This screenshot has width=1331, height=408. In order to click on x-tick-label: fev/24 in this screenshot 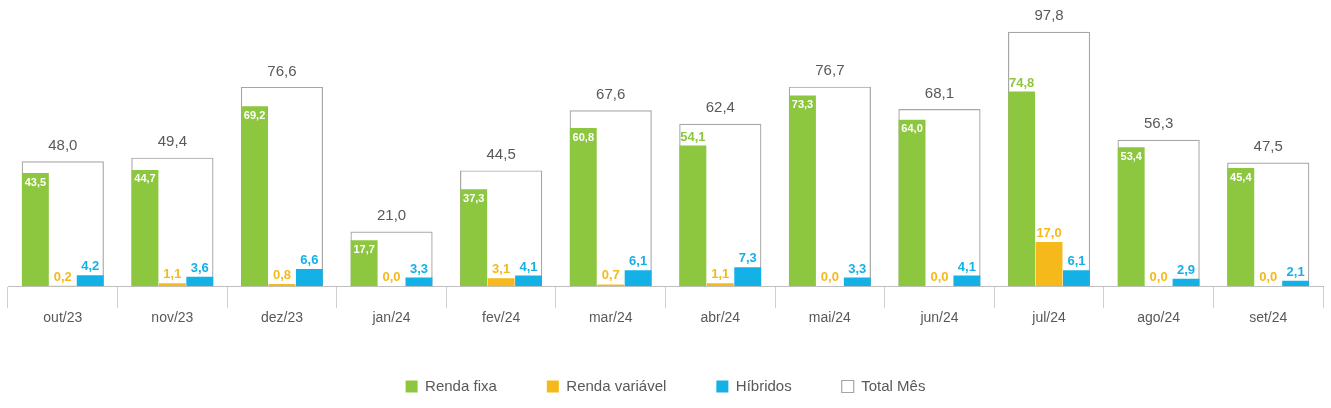, I will do `click(501, 317)`.